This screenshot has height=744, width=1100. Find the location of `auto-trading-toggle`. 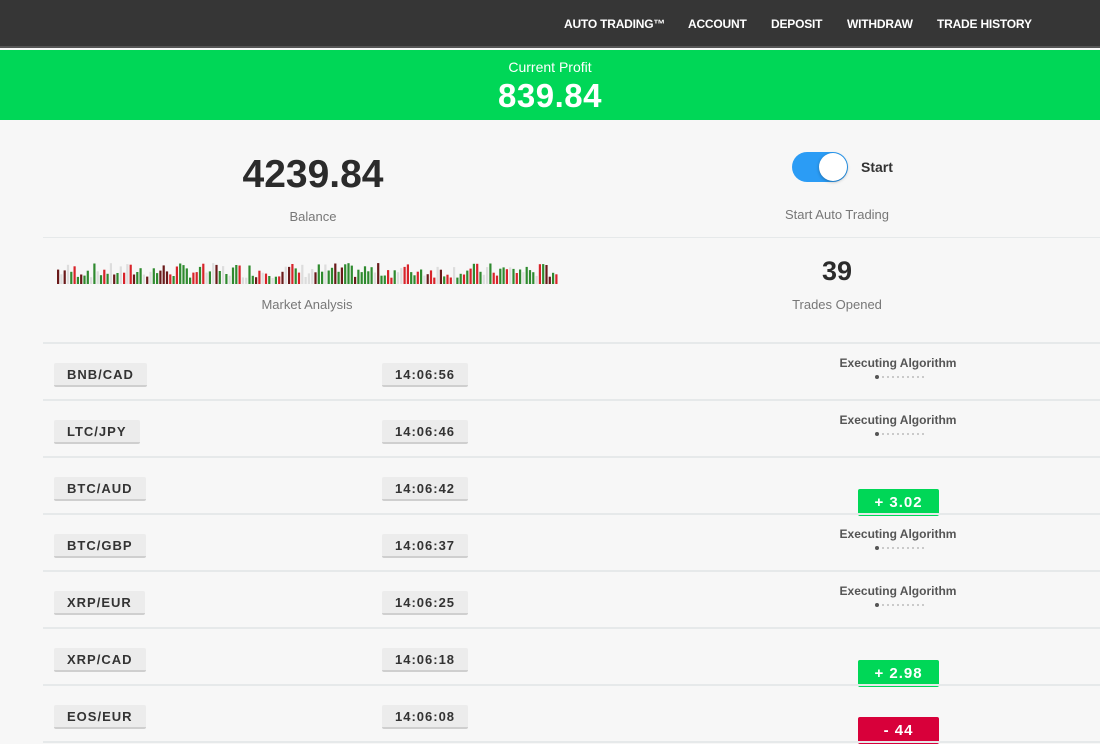

auto-trading-toggle is located at coordinates (820, 167).